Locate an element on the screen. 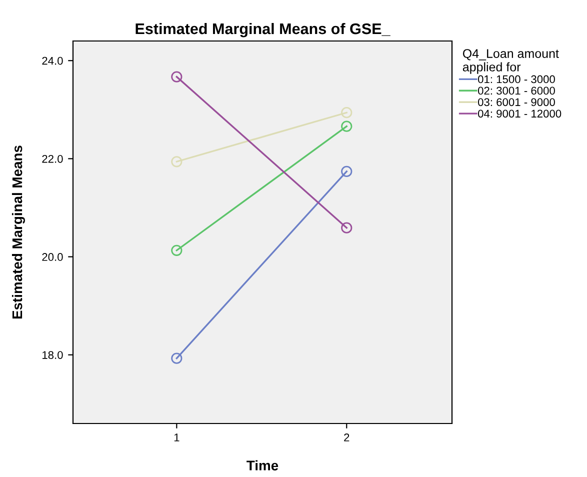 This screenshot has height=477, width=587. y-tick-label: 24.0 is located at coordinates (52, 60).